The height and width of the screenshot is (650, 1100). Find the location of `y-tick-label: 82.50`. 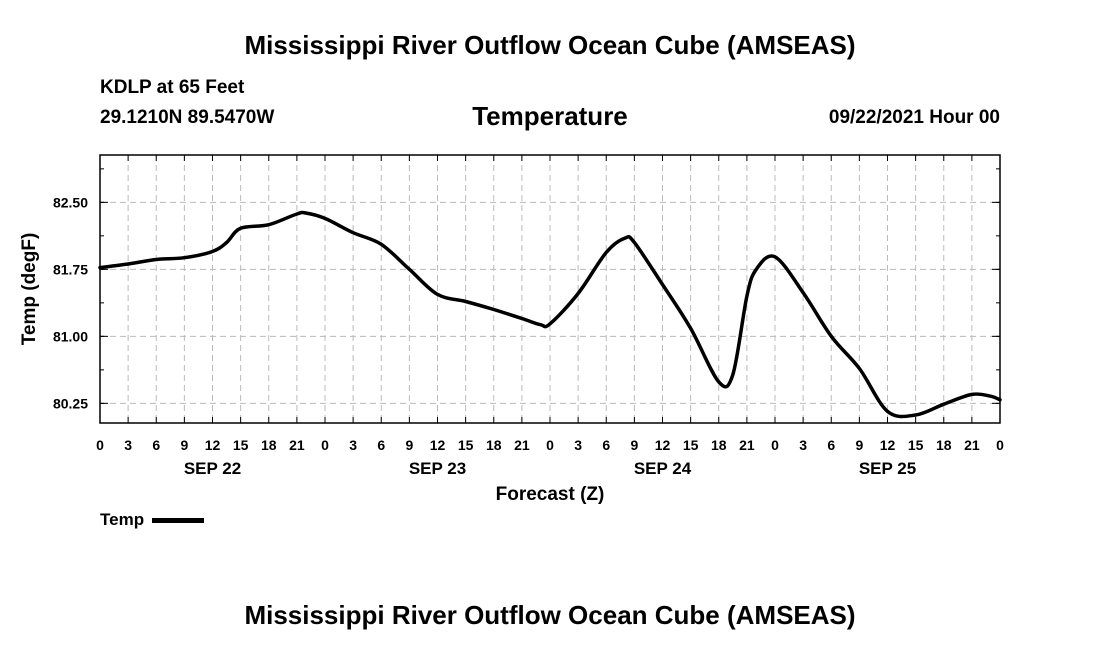

y-tick-label: 82.50 is located at coordinates (70, 202).